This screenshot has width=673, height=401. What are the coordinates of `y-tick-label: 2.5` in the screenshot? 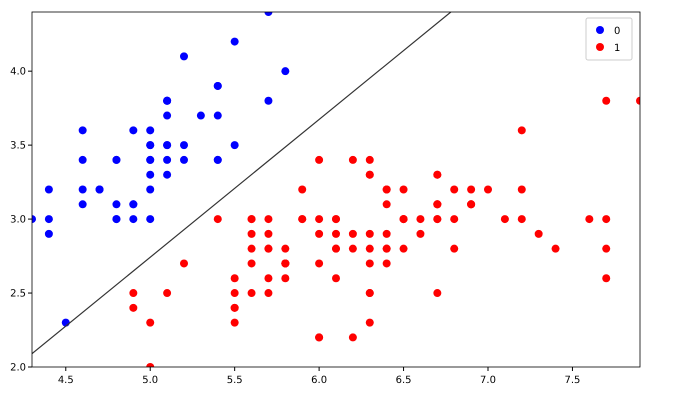 It's located at (18, 294).